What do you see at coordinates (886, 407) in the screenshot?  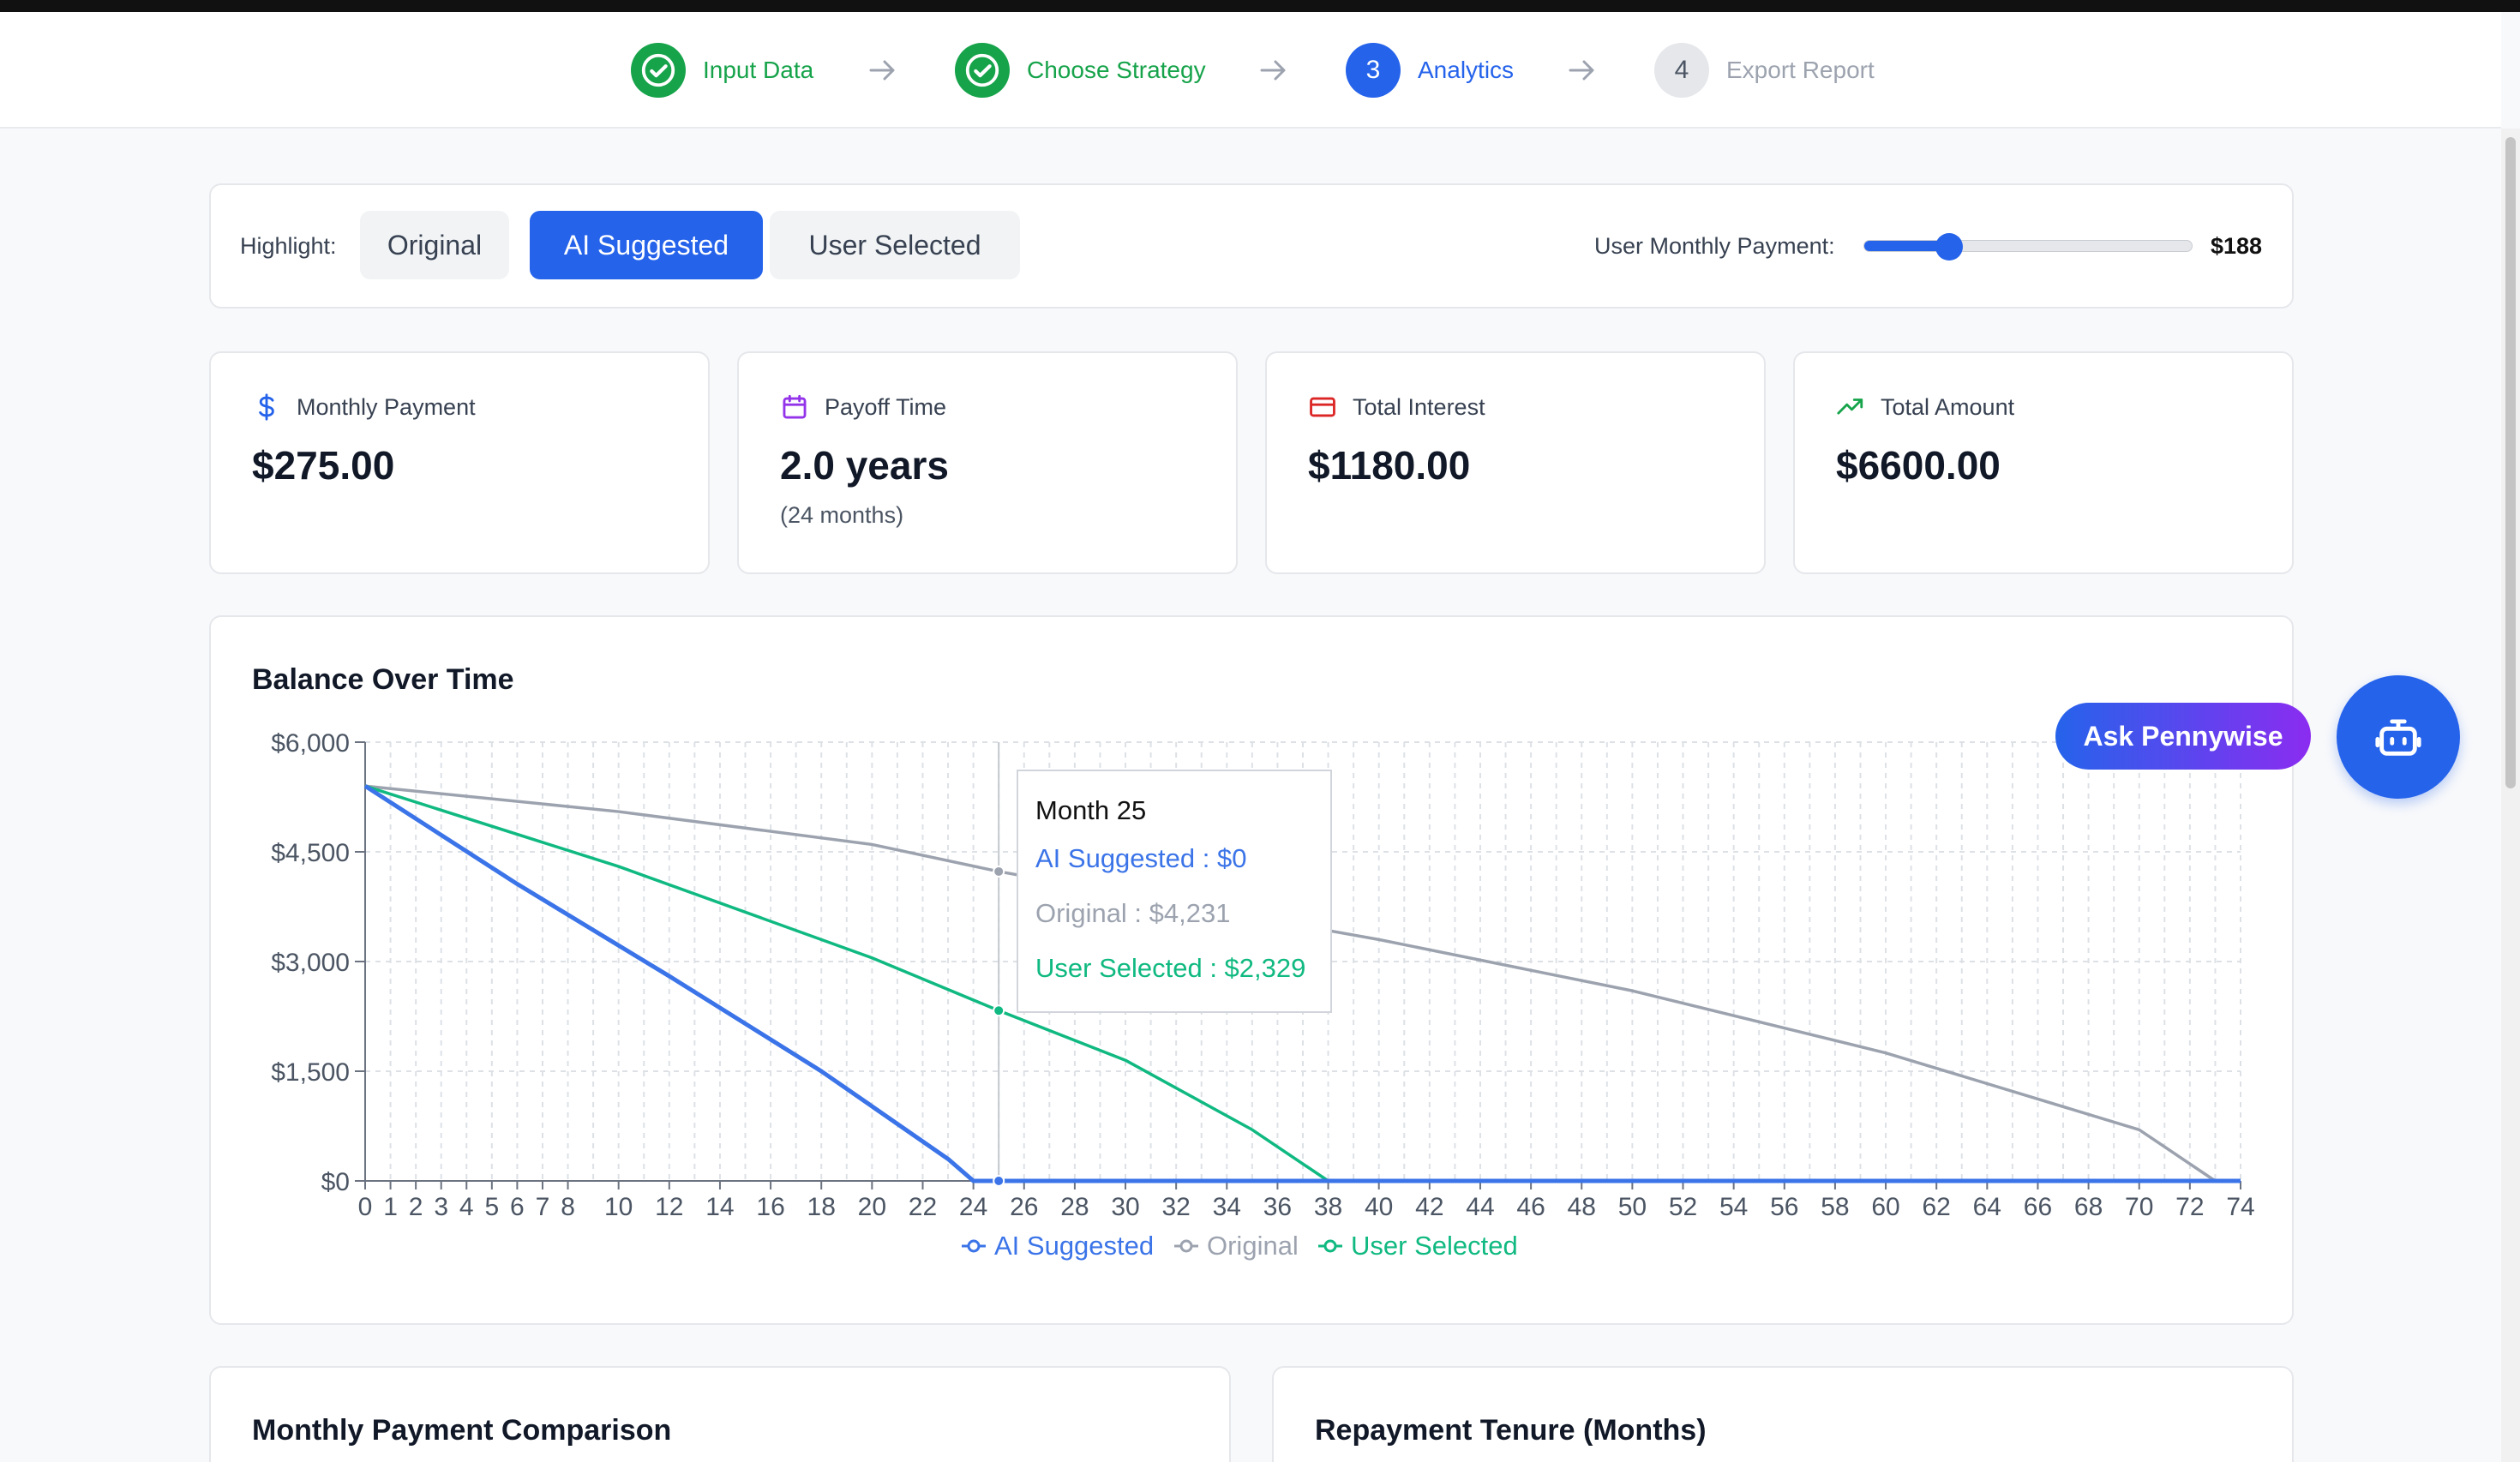 I see `stat-title: Payoff Time` at bounding box center [886, 407].